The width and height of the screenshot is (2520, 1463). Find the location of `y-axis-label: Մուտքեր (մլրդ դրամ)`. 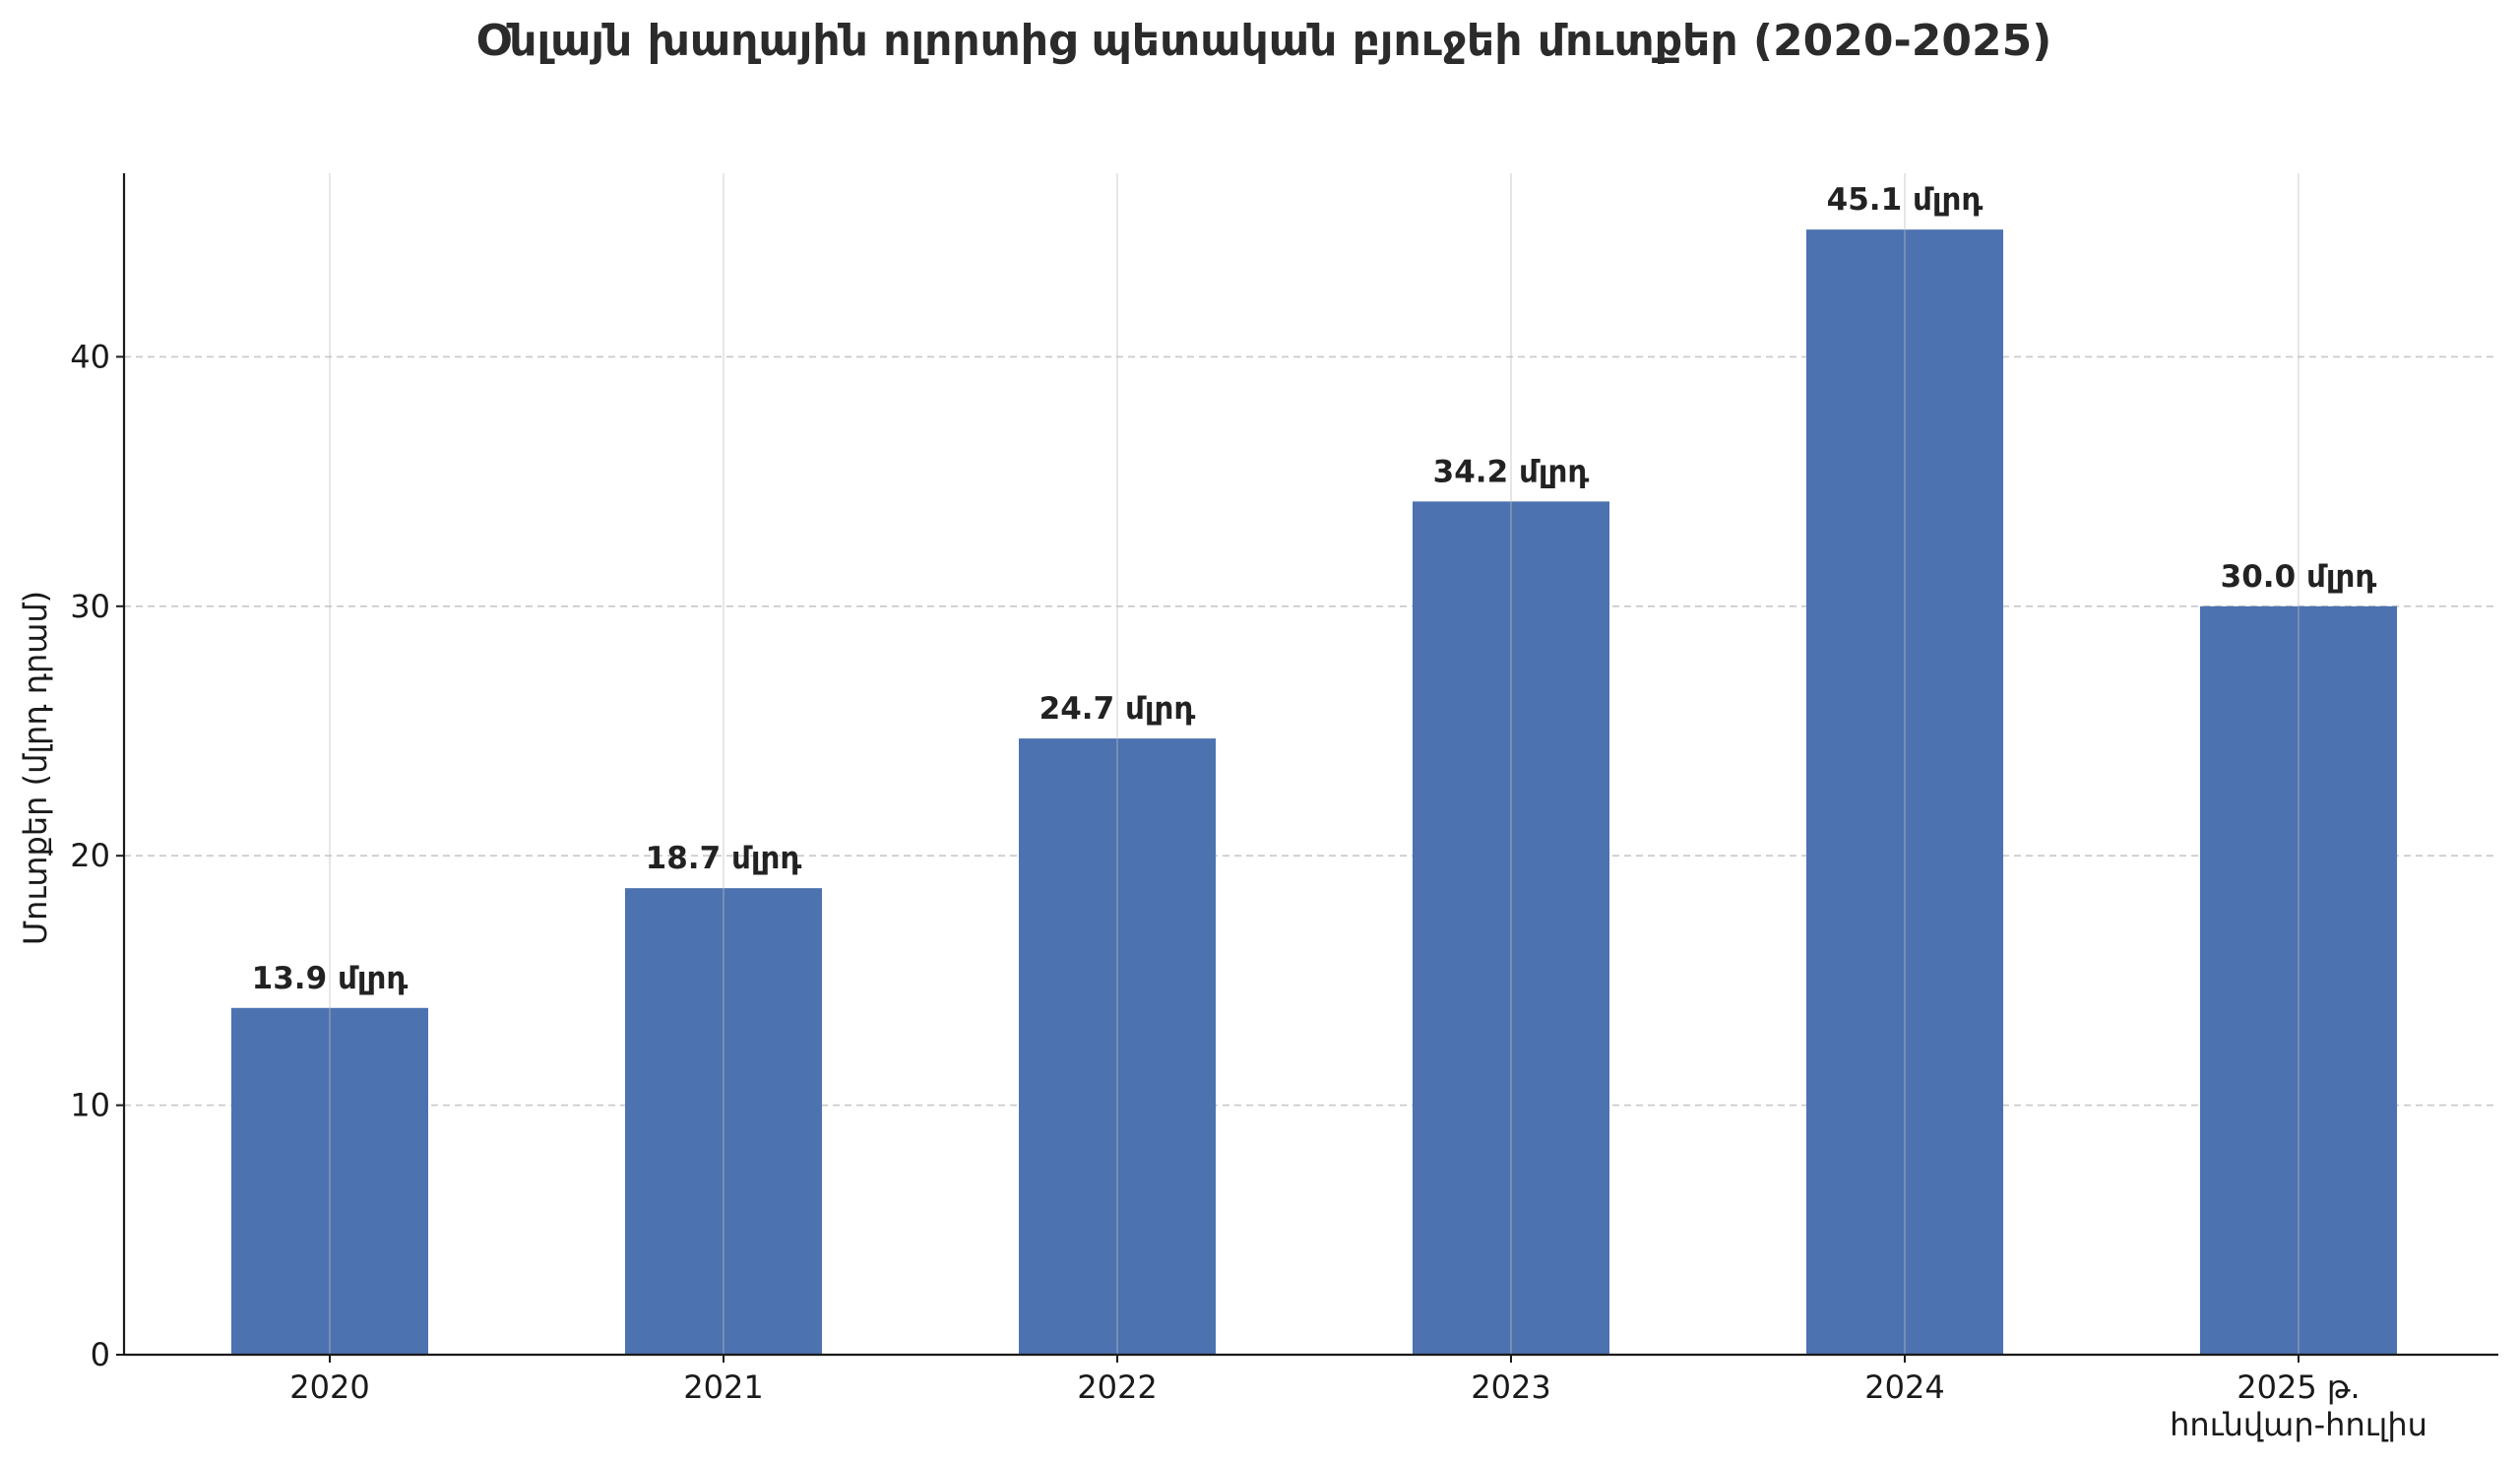

y-axis-label: Մուտքեր (մլրդ դրամ) is located at coordinates (35, 768).